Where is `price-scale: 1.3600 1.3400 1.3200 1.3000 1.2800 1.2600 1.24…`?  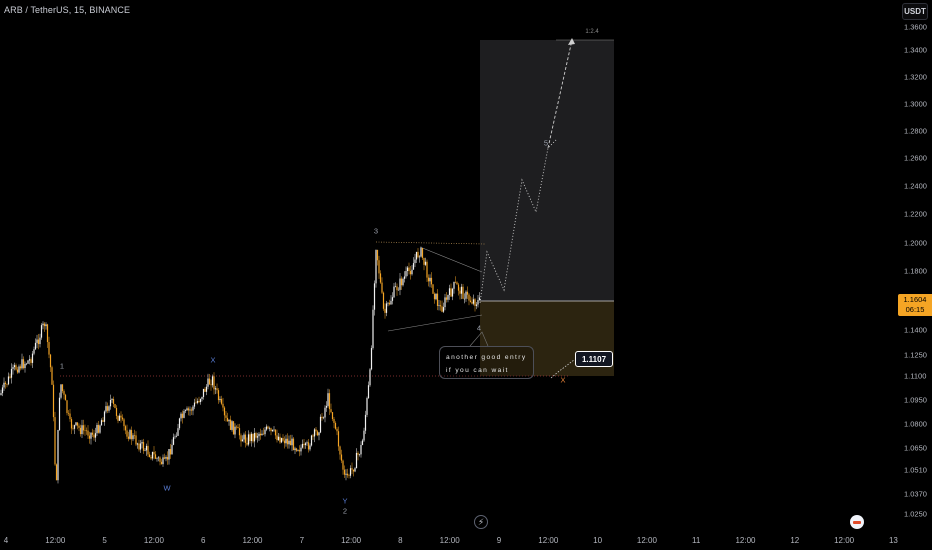
price-scale: 1.3600 1.3400 1.3200 1.3000 1.2800 1.2600 1.24… is located at coordinates (913, 265).